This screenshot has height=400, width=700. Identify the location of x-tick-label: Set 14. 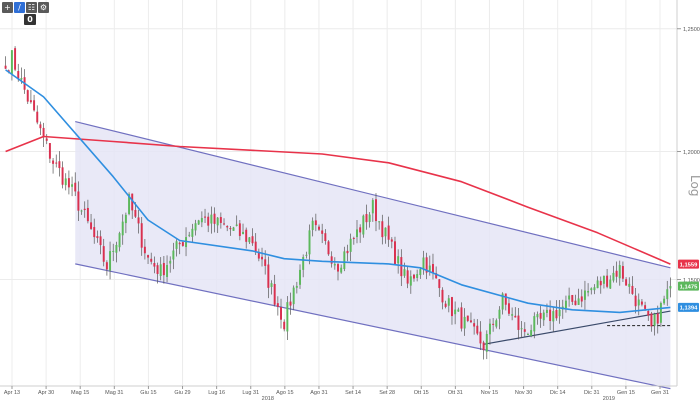
(353, 393).